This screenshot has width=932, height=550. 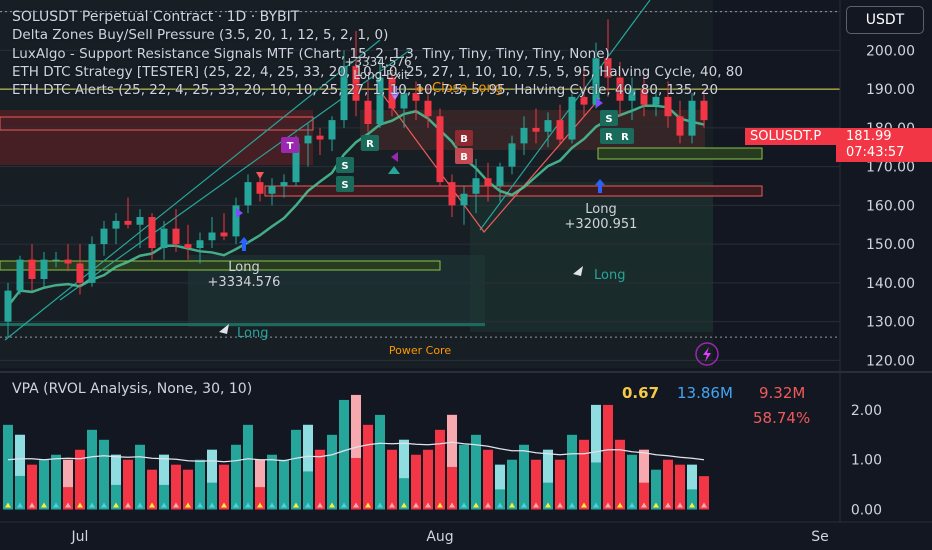 What do you see at coordinates (625, 136) in the screenshot?
I see `signal-r-marker-box` at bounding box center [625, 136].